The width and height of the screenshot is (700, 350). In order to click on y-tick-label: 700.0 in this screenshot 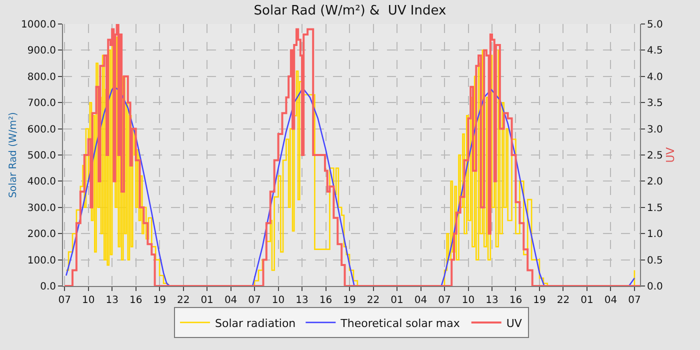, I will do `click(41, 104)`.